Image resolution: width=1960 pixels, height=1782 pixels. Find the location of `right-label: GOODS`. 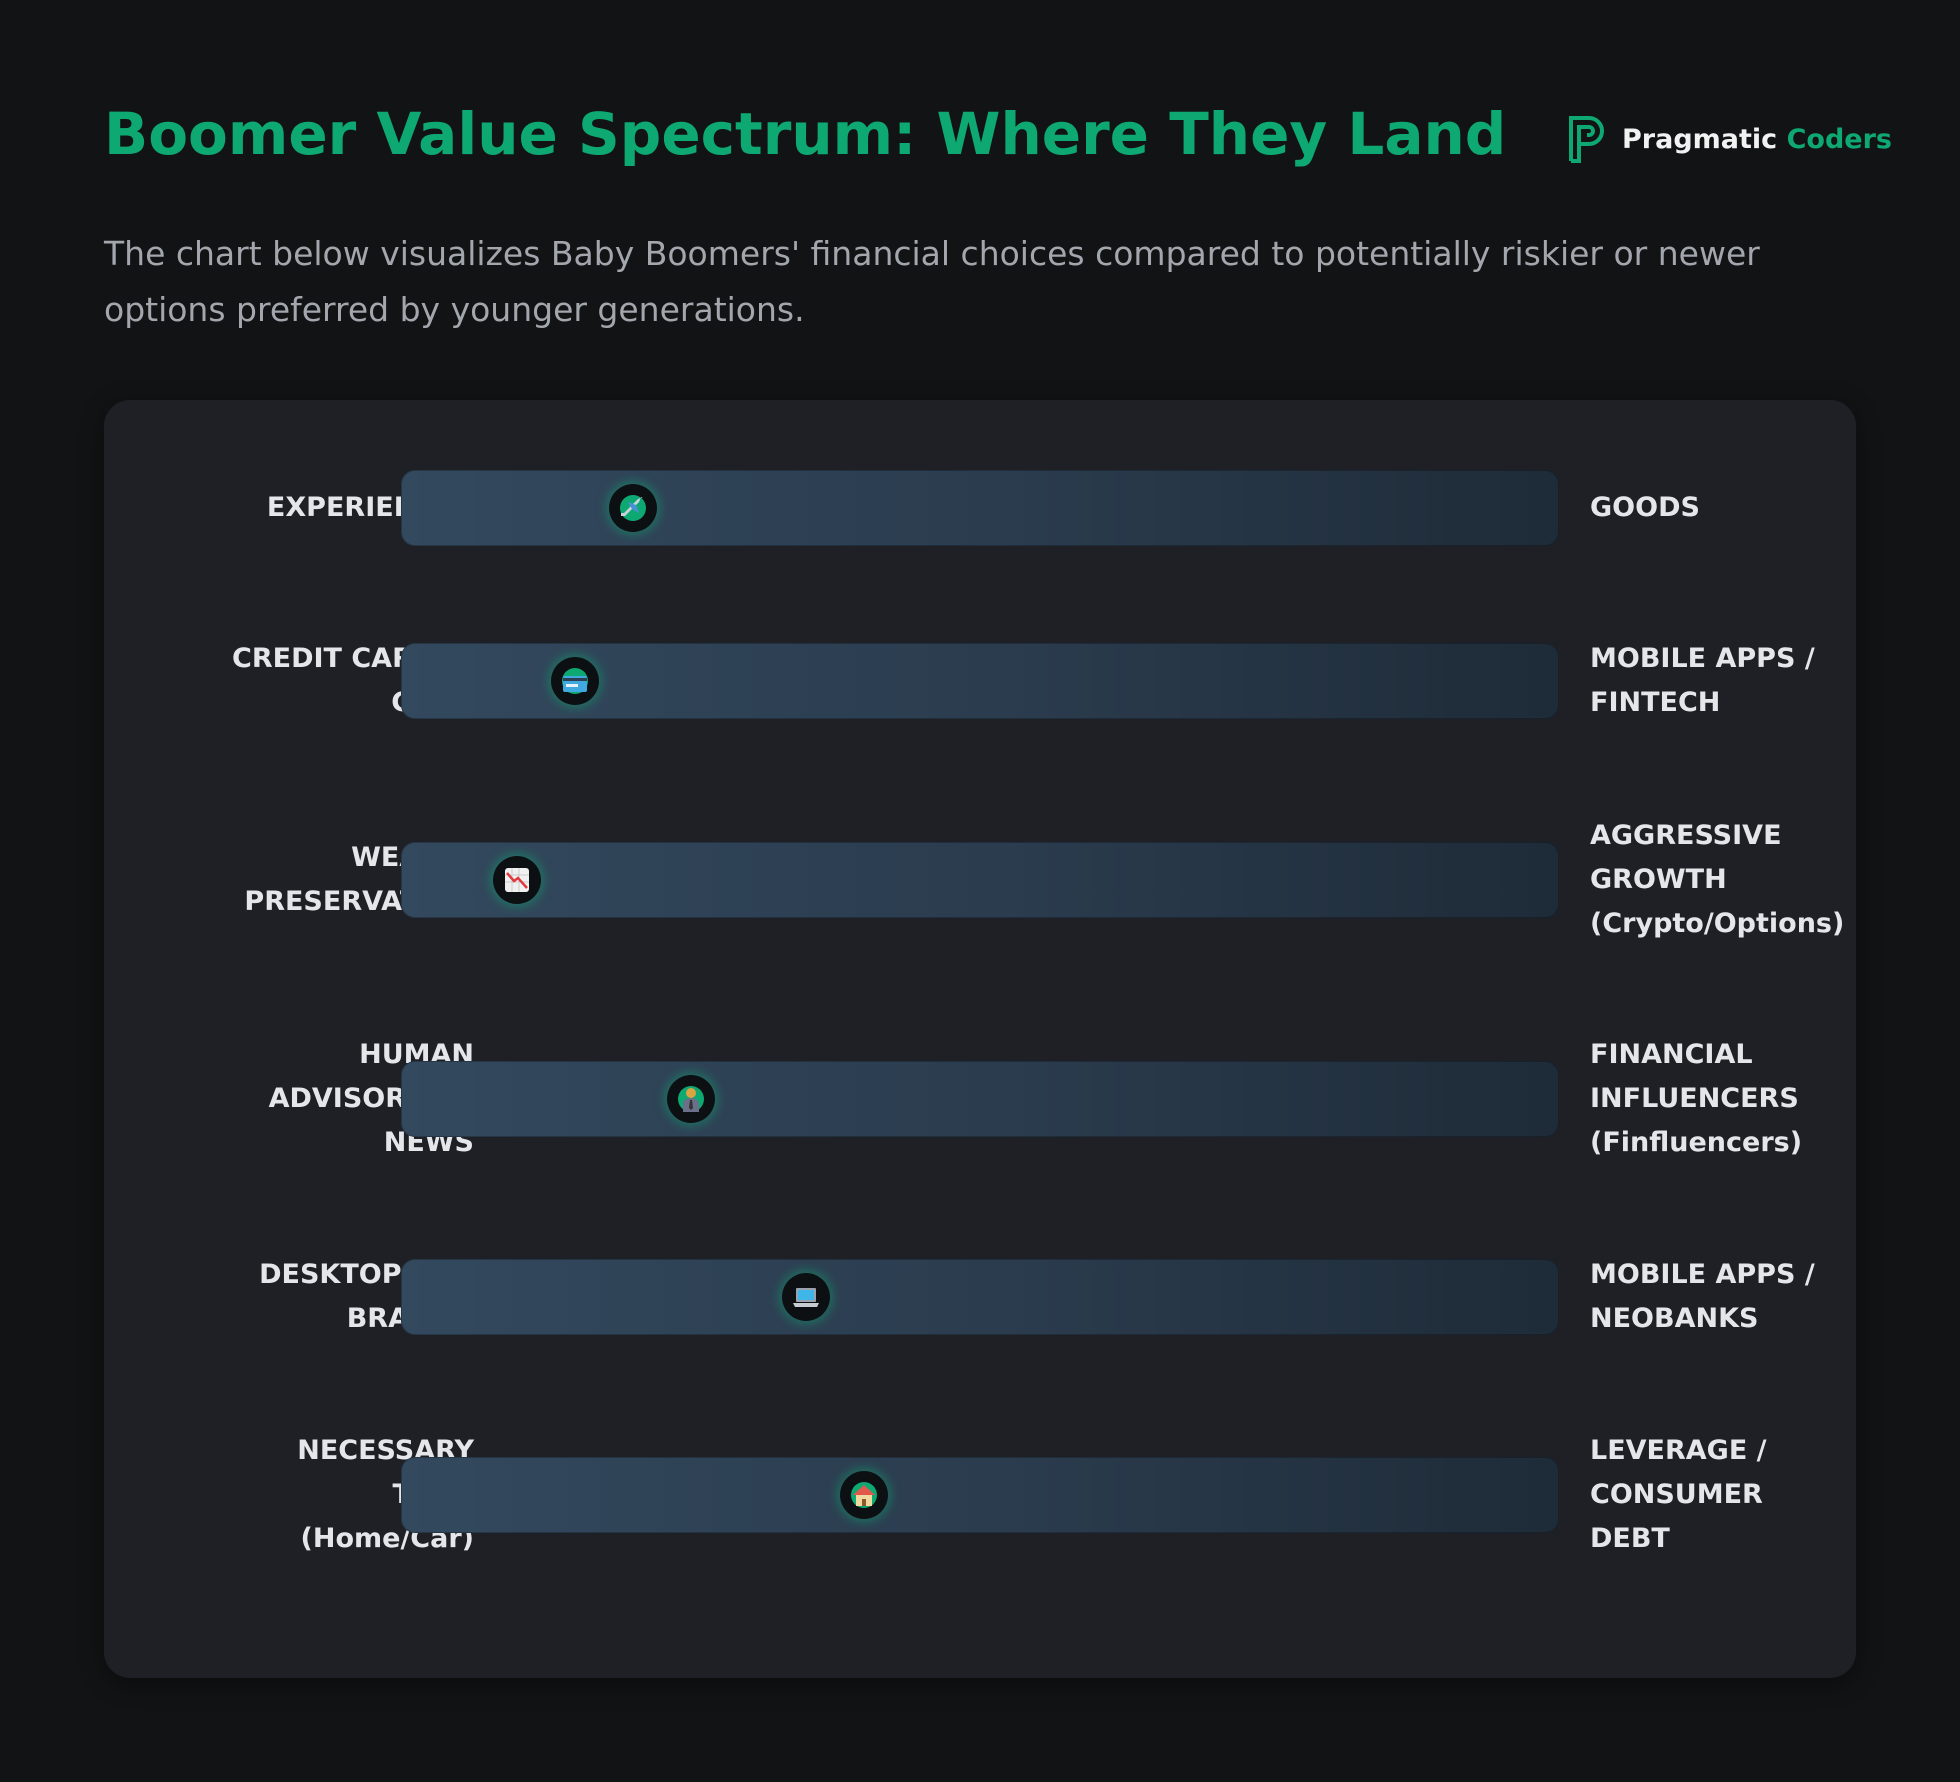

right-label: GOODS is located at coordinates (1645, 507).